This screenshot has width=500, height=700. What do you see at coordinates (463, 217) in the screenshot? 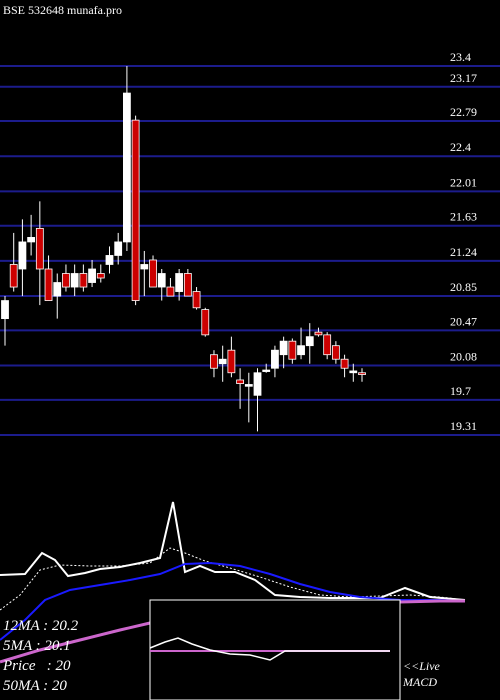
I see `y-tick-label: 21.63` at bounding box center [463, 217].